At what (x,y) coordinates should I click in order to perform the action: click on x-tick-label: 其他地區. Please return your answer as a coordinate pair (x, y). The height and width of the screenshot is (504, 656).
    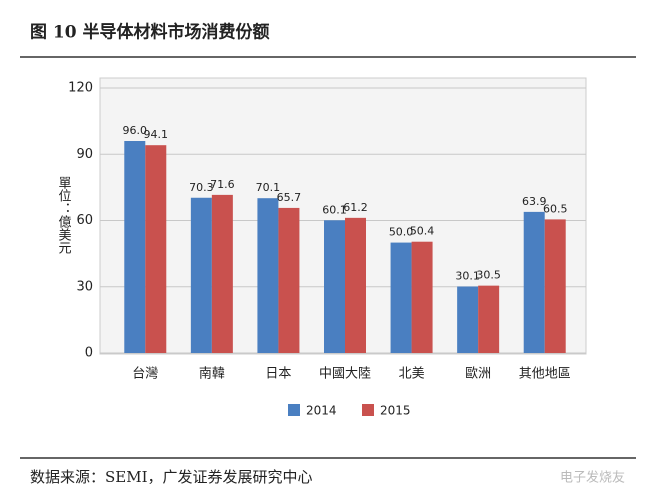
    Looking at the image, I should click on (545, 374).